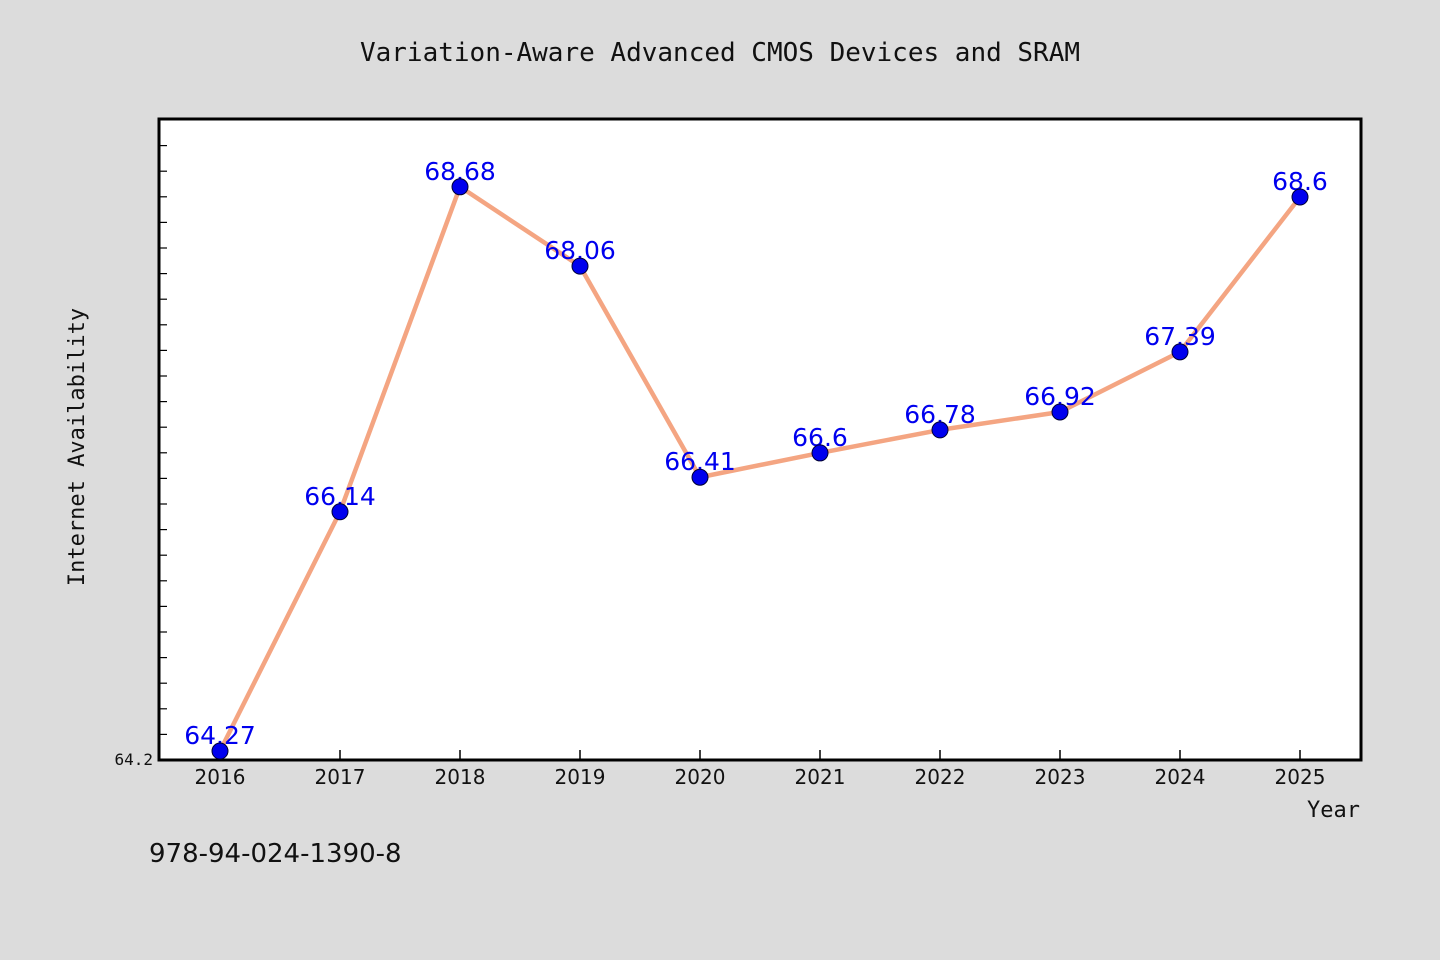  I want to click on x-tick-label-2023: 2023, so click(1060, 777).